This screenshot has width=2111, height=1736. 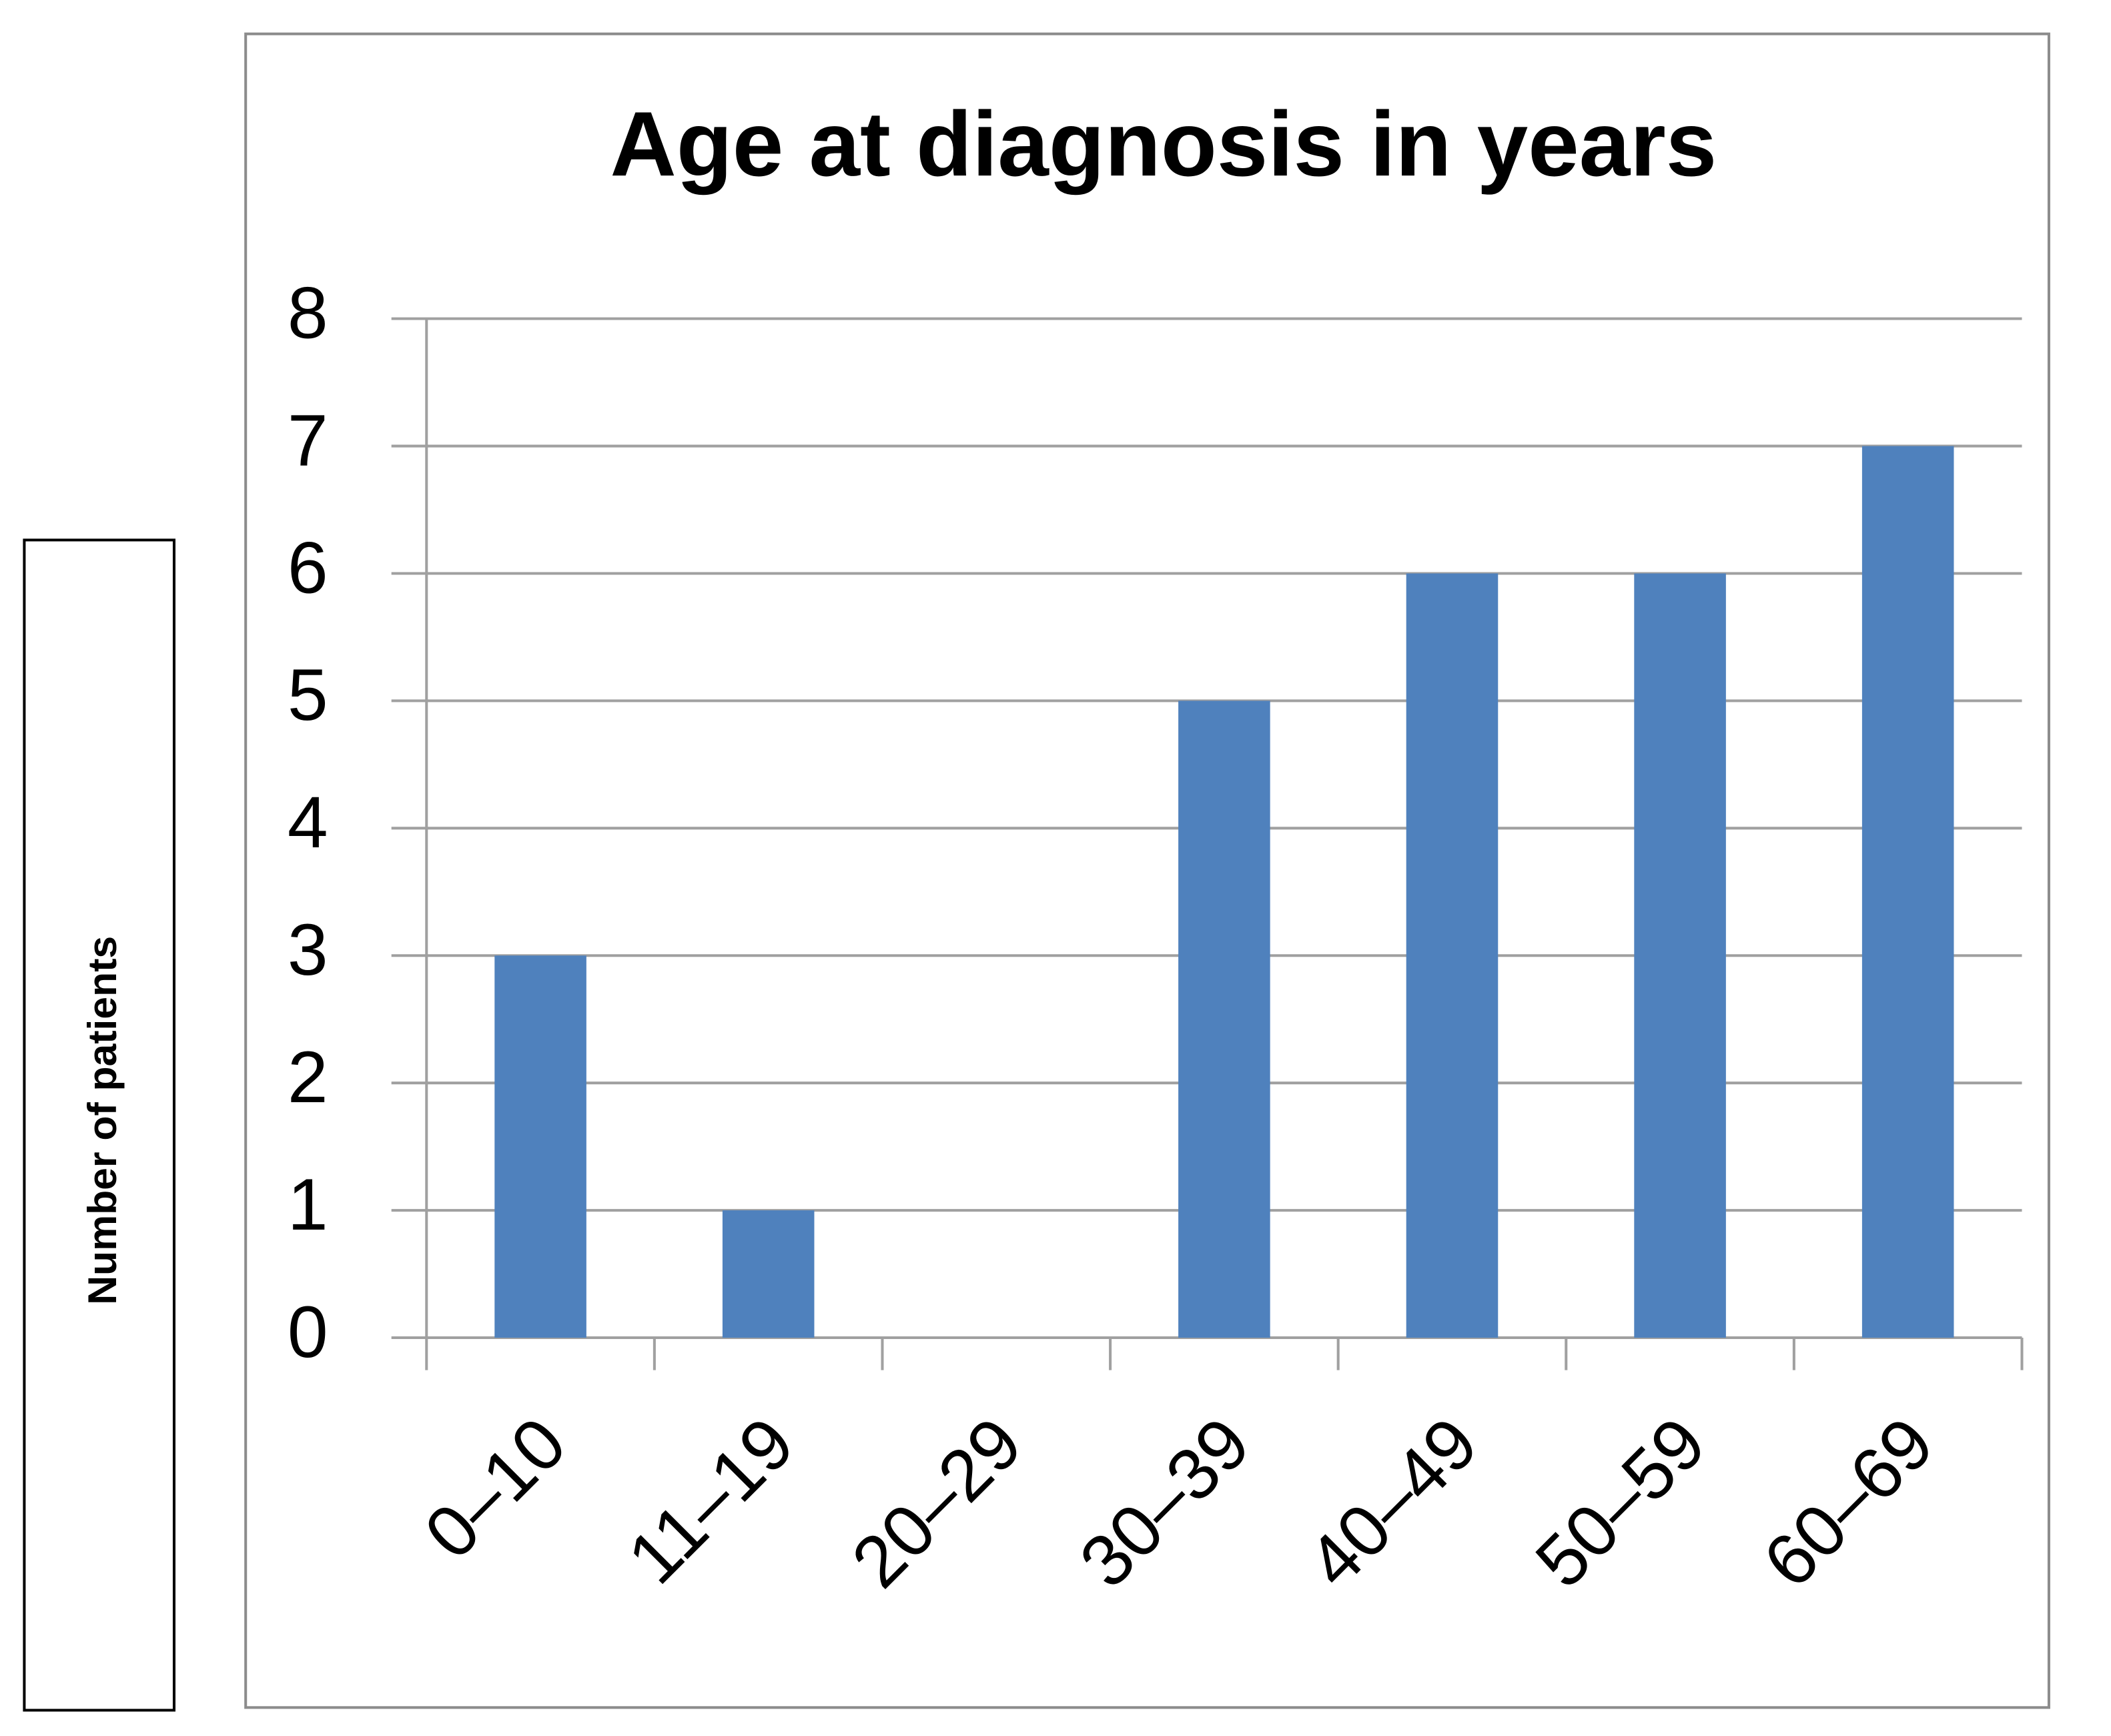 I want to click on y-tick-label: 0, so click(x=308, y=1332).